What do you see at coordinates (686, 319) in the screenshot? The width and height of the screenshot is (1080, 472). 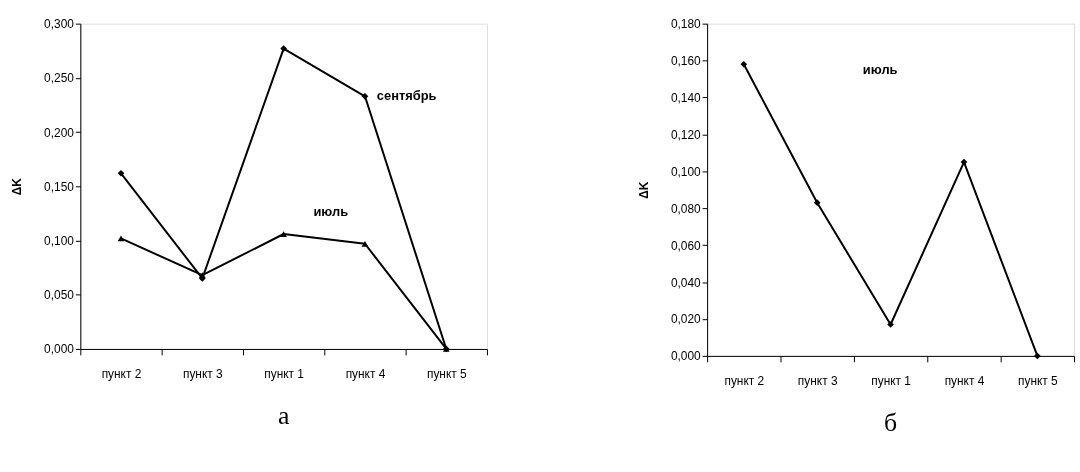 I see `y-tick-label: 0,020` at bounding box center [686, 319].